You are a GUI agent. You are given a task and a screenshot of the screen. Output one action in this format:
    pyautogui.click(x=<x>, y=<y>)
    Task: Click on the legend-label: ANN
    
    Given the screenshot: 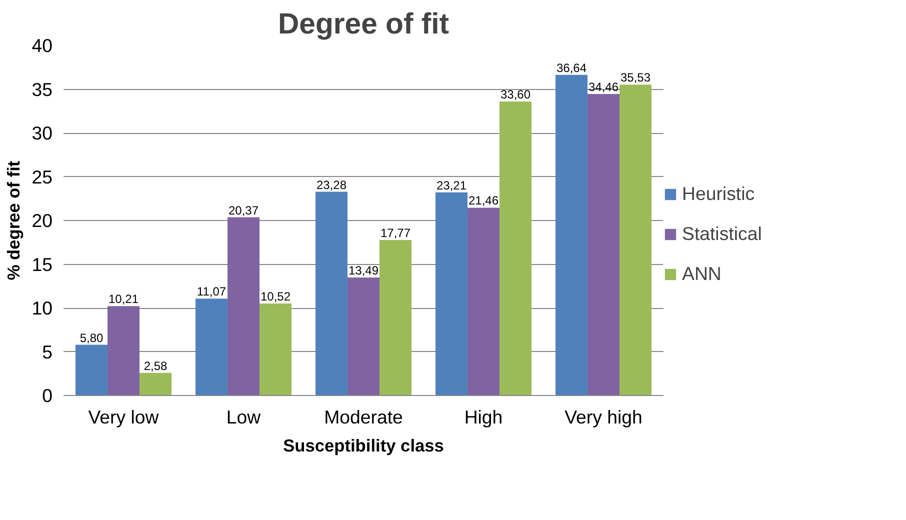 What is the action you would take?
    pyautogui.click(x=702, y=274)
    